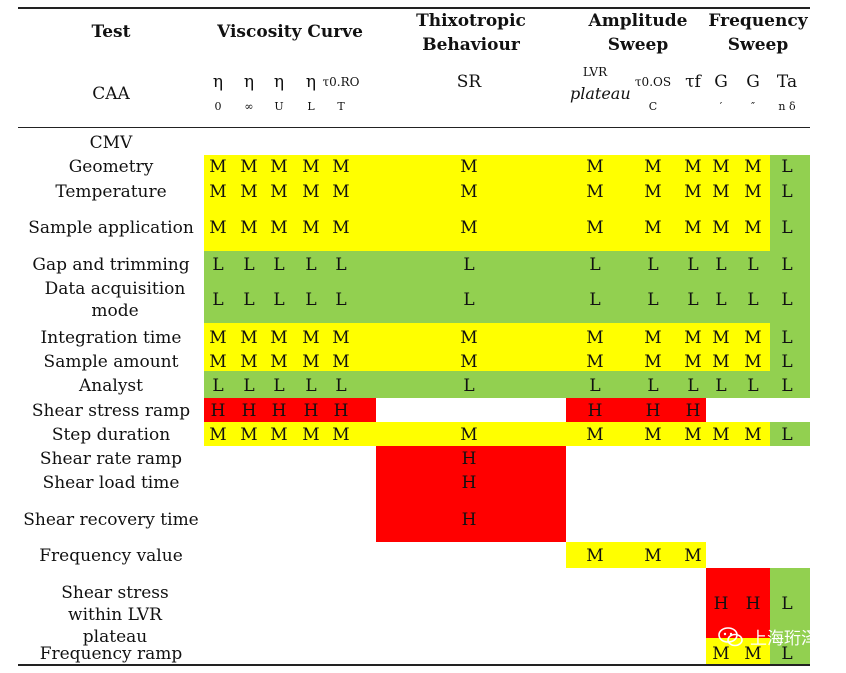  What do you see at coordinates (111, 520) in the screenshot?
I see `row-label: Shear recovery time` at bounding box center [111, 520].